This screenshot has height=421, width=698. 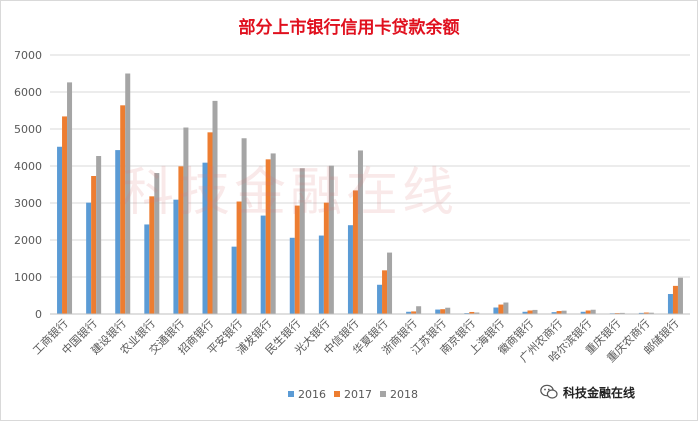 What do you see at coordinates (404, 394) in the screenshot?
I see `legend-label: 2018` at bounding box center [404, 394].